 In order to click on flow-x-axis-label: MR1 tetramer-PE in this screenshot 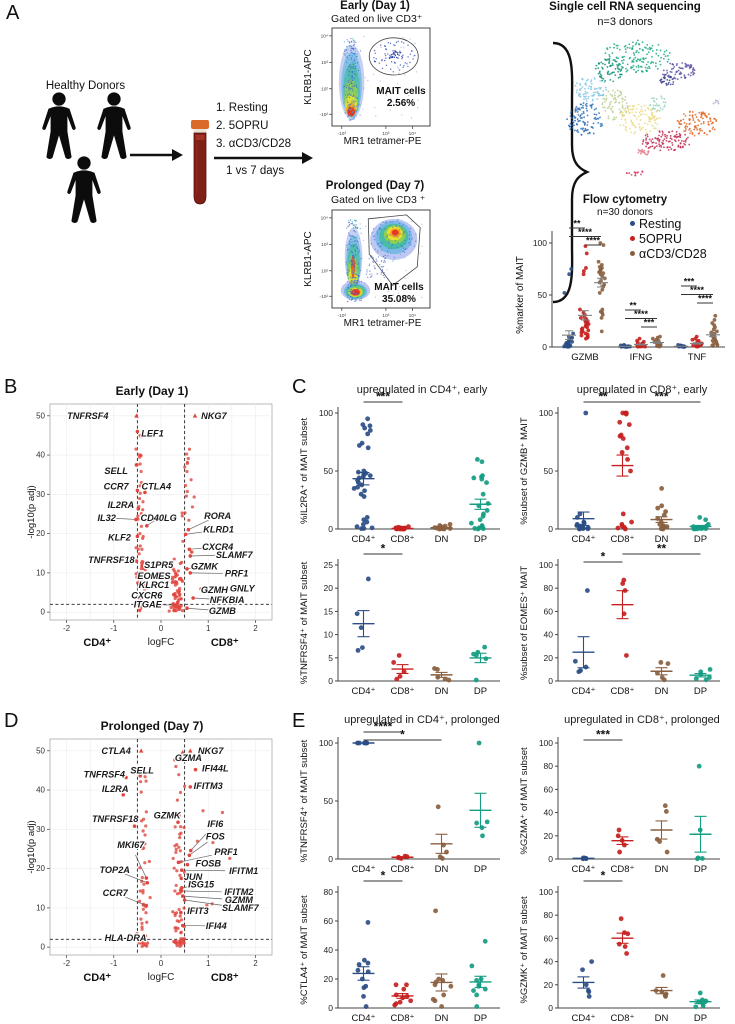, I will do `click(382, 141)`.